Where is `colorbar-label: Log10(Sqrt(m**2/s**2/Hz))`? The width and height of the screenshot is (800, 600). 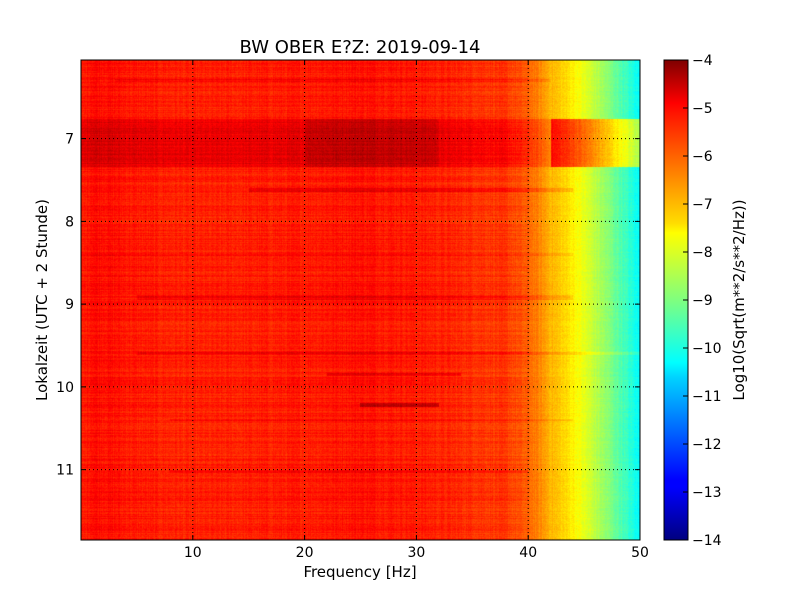
colorbar-label: Log10(Sqrt(m**2/s**2/Hz)) is located at coordinates (739, 299).